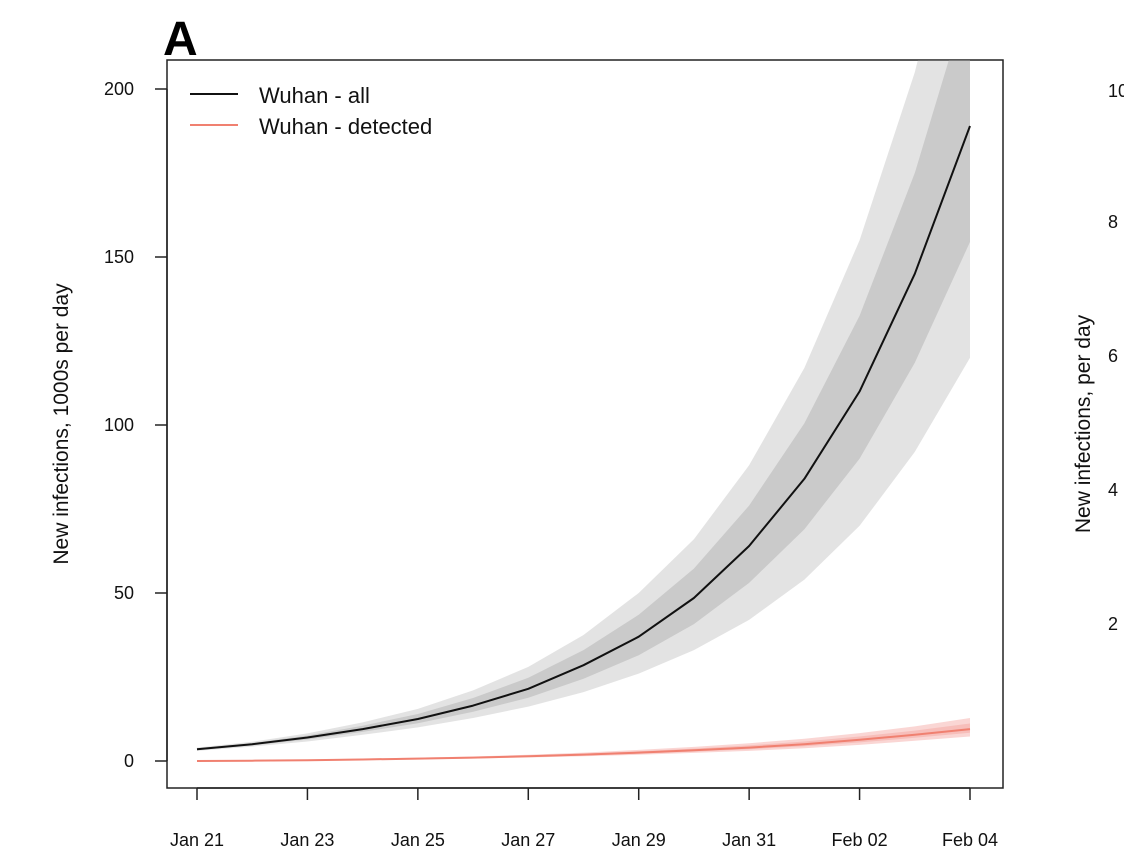 The height and width of the screenshot is (866, 1124). Describe the element at coordinates (970, 840) in the screenshot. I see `x-tick-label: Feb 04` at that location.